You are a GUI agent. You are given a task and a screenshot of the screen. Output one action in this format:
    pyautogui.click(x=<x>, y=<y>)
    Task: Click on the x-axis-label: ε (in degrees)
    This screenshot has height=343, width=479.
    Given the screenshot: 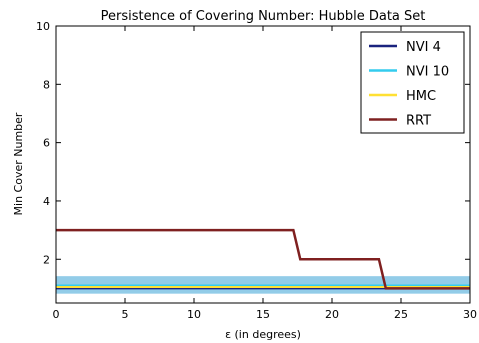 What is the action you would take?
    pyautogui.click(x=263, y=334)
    